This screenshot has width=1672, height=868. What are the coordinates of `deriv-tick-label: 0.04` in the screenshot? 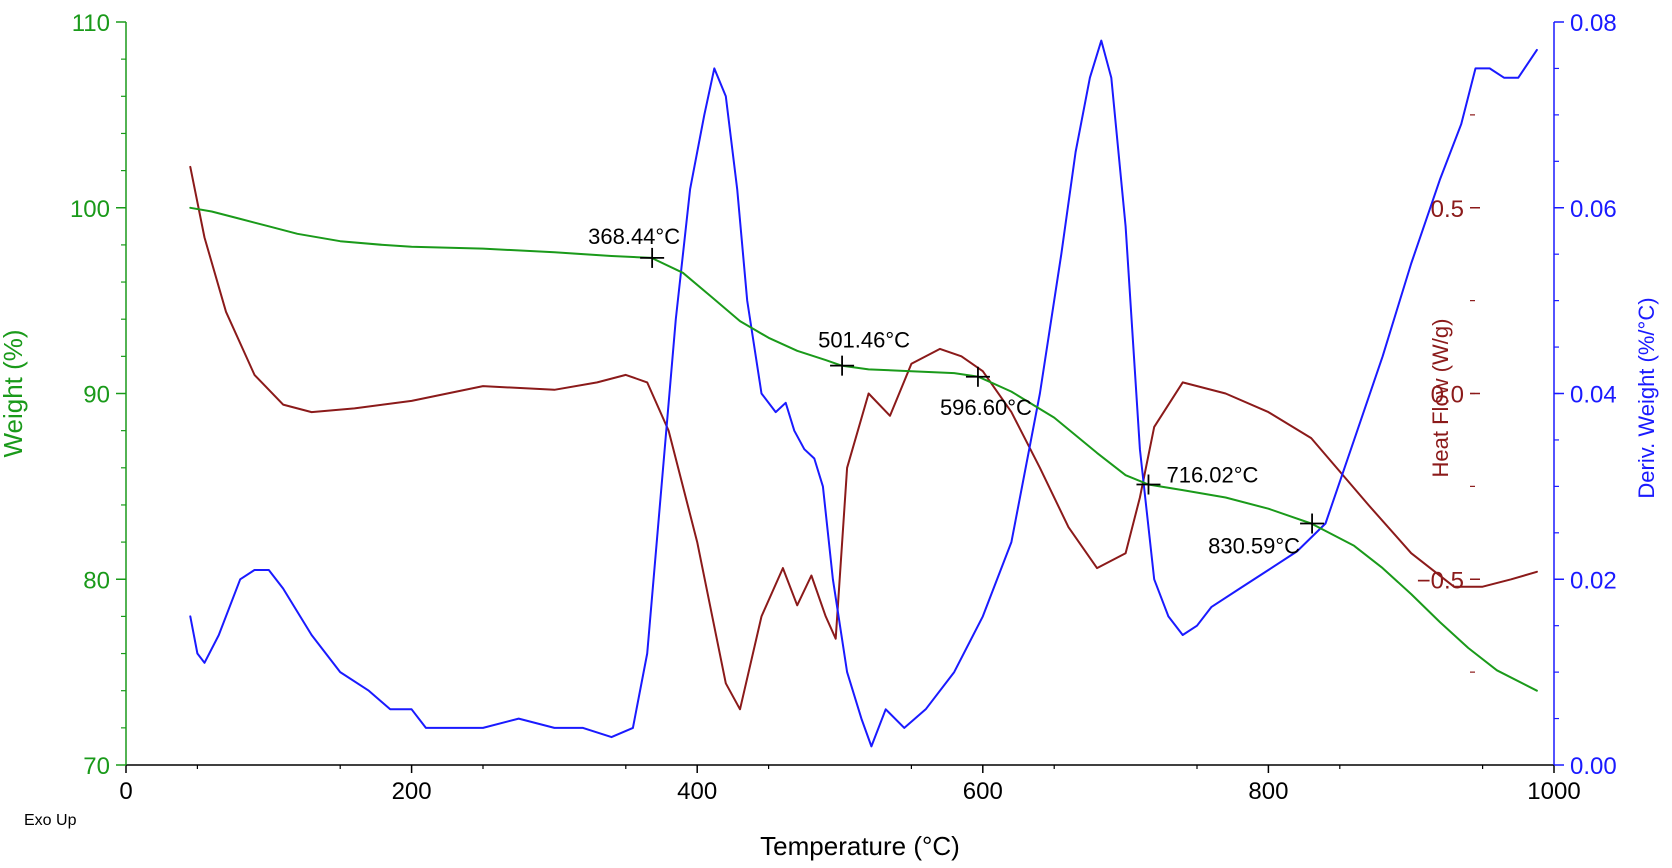 It's located at (1593, 395).